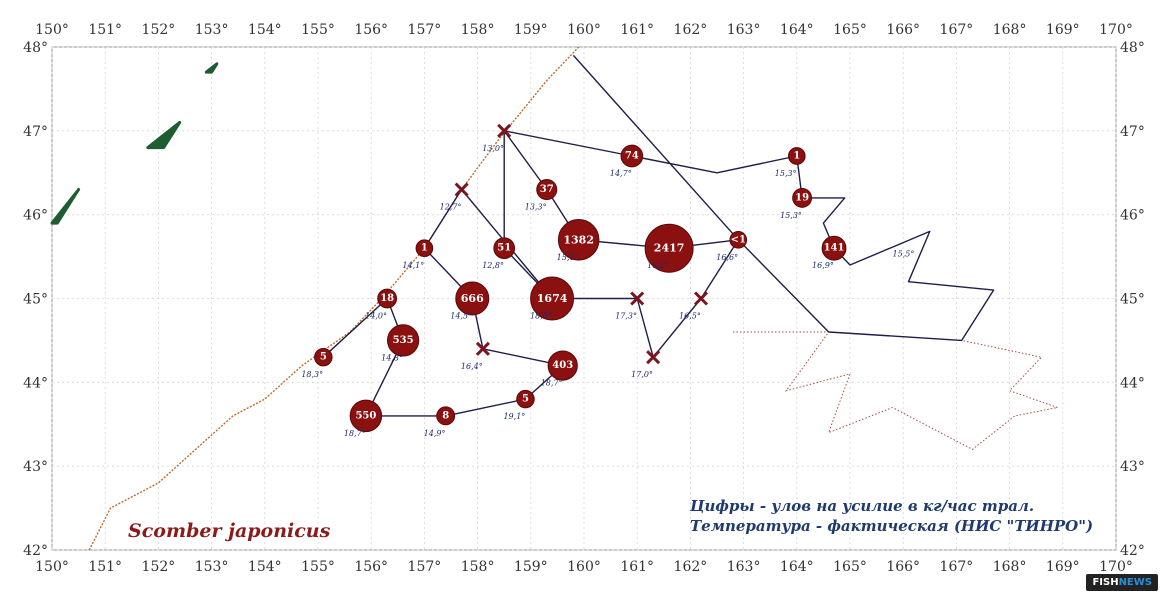  What do you see at coordinates (1122, 582) in the screenshot?
I see `fishnews-logo: FISHNEWS` at bounding box center [1122, 582].